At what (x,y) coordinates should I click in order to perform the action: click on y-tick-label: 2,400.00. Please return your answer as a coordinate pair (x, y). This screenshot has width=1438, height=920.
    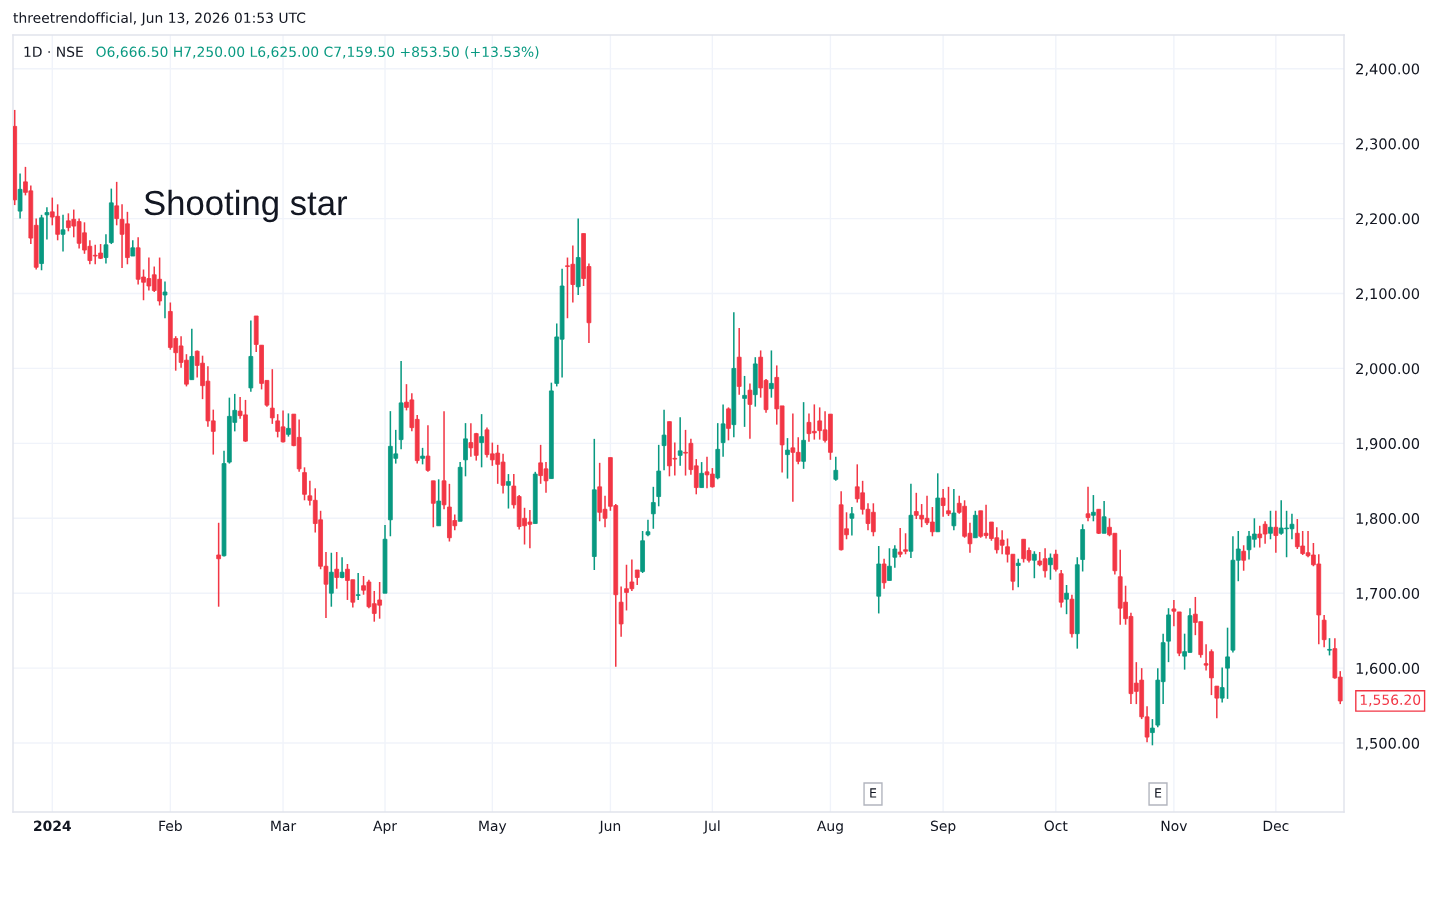
    Looking at the image, I should click on (1388, 69).